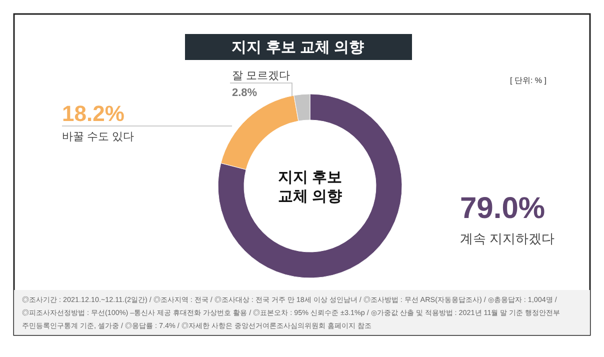  Describe the element at coordinates (503, 208) in the screenshot. I see `data-label: 79.0%` at that location.